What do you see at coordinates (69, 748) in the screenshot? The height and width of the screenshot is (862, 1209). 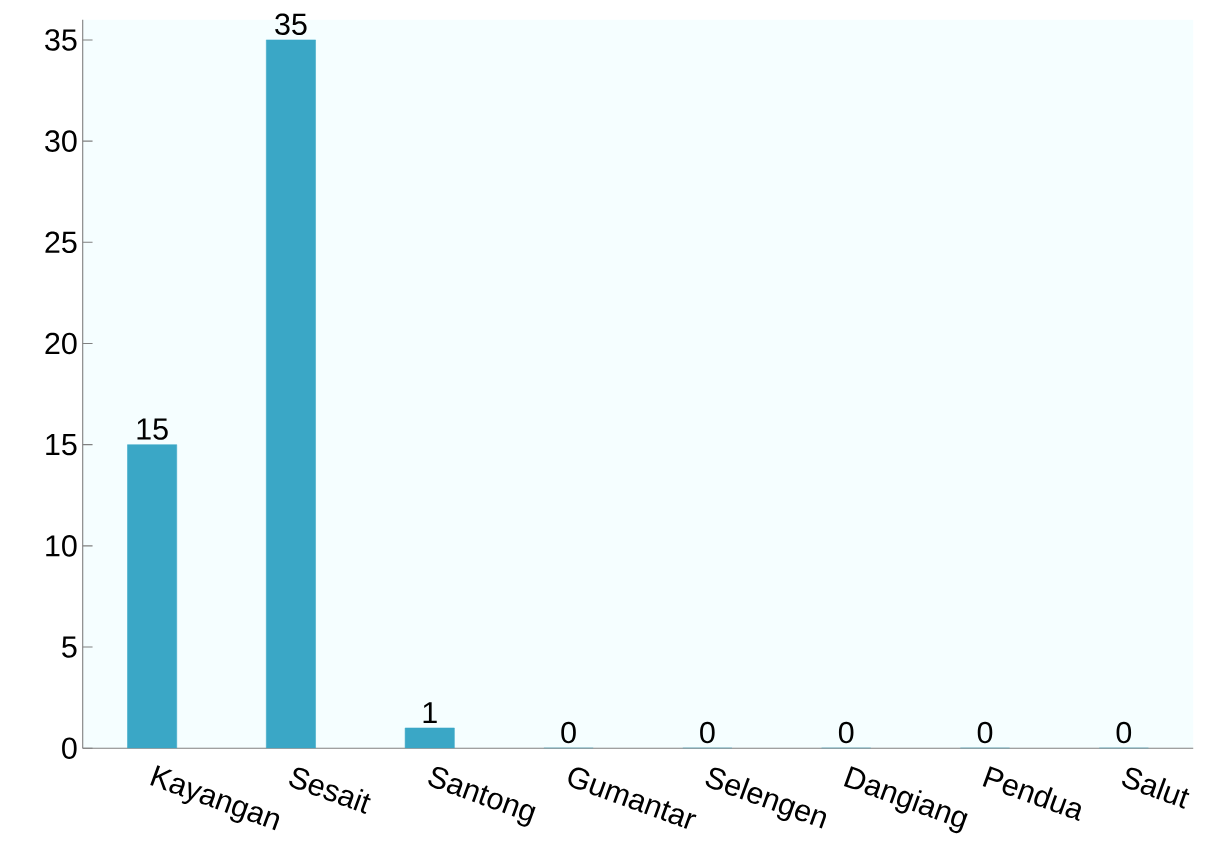 I see `y-tick-label: 0` at bounding box center [69, 748].